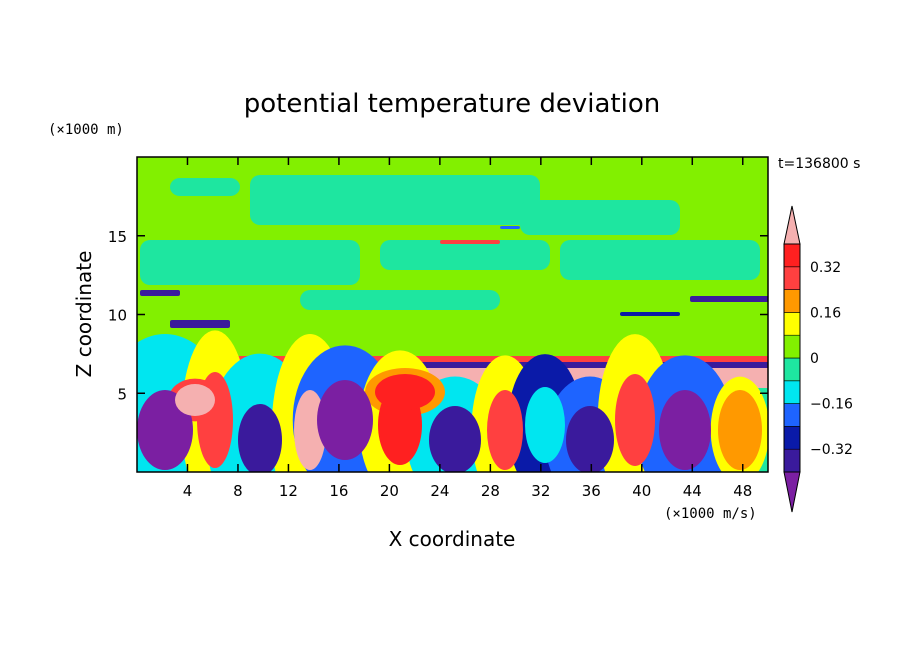 Image resolution: width=904 pixels, height=654 pixels. What do you see at coordinates (452, 104) in the screenshot?
I see `chart-title: potential temperature deviation` at bounding box center [452, 104].